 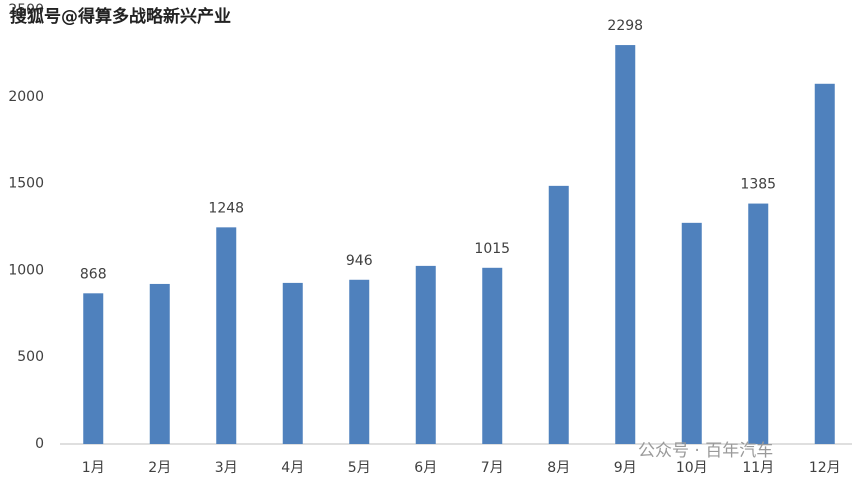 I want to click on x-tick-label: 8月, so click(x=558, y=468).